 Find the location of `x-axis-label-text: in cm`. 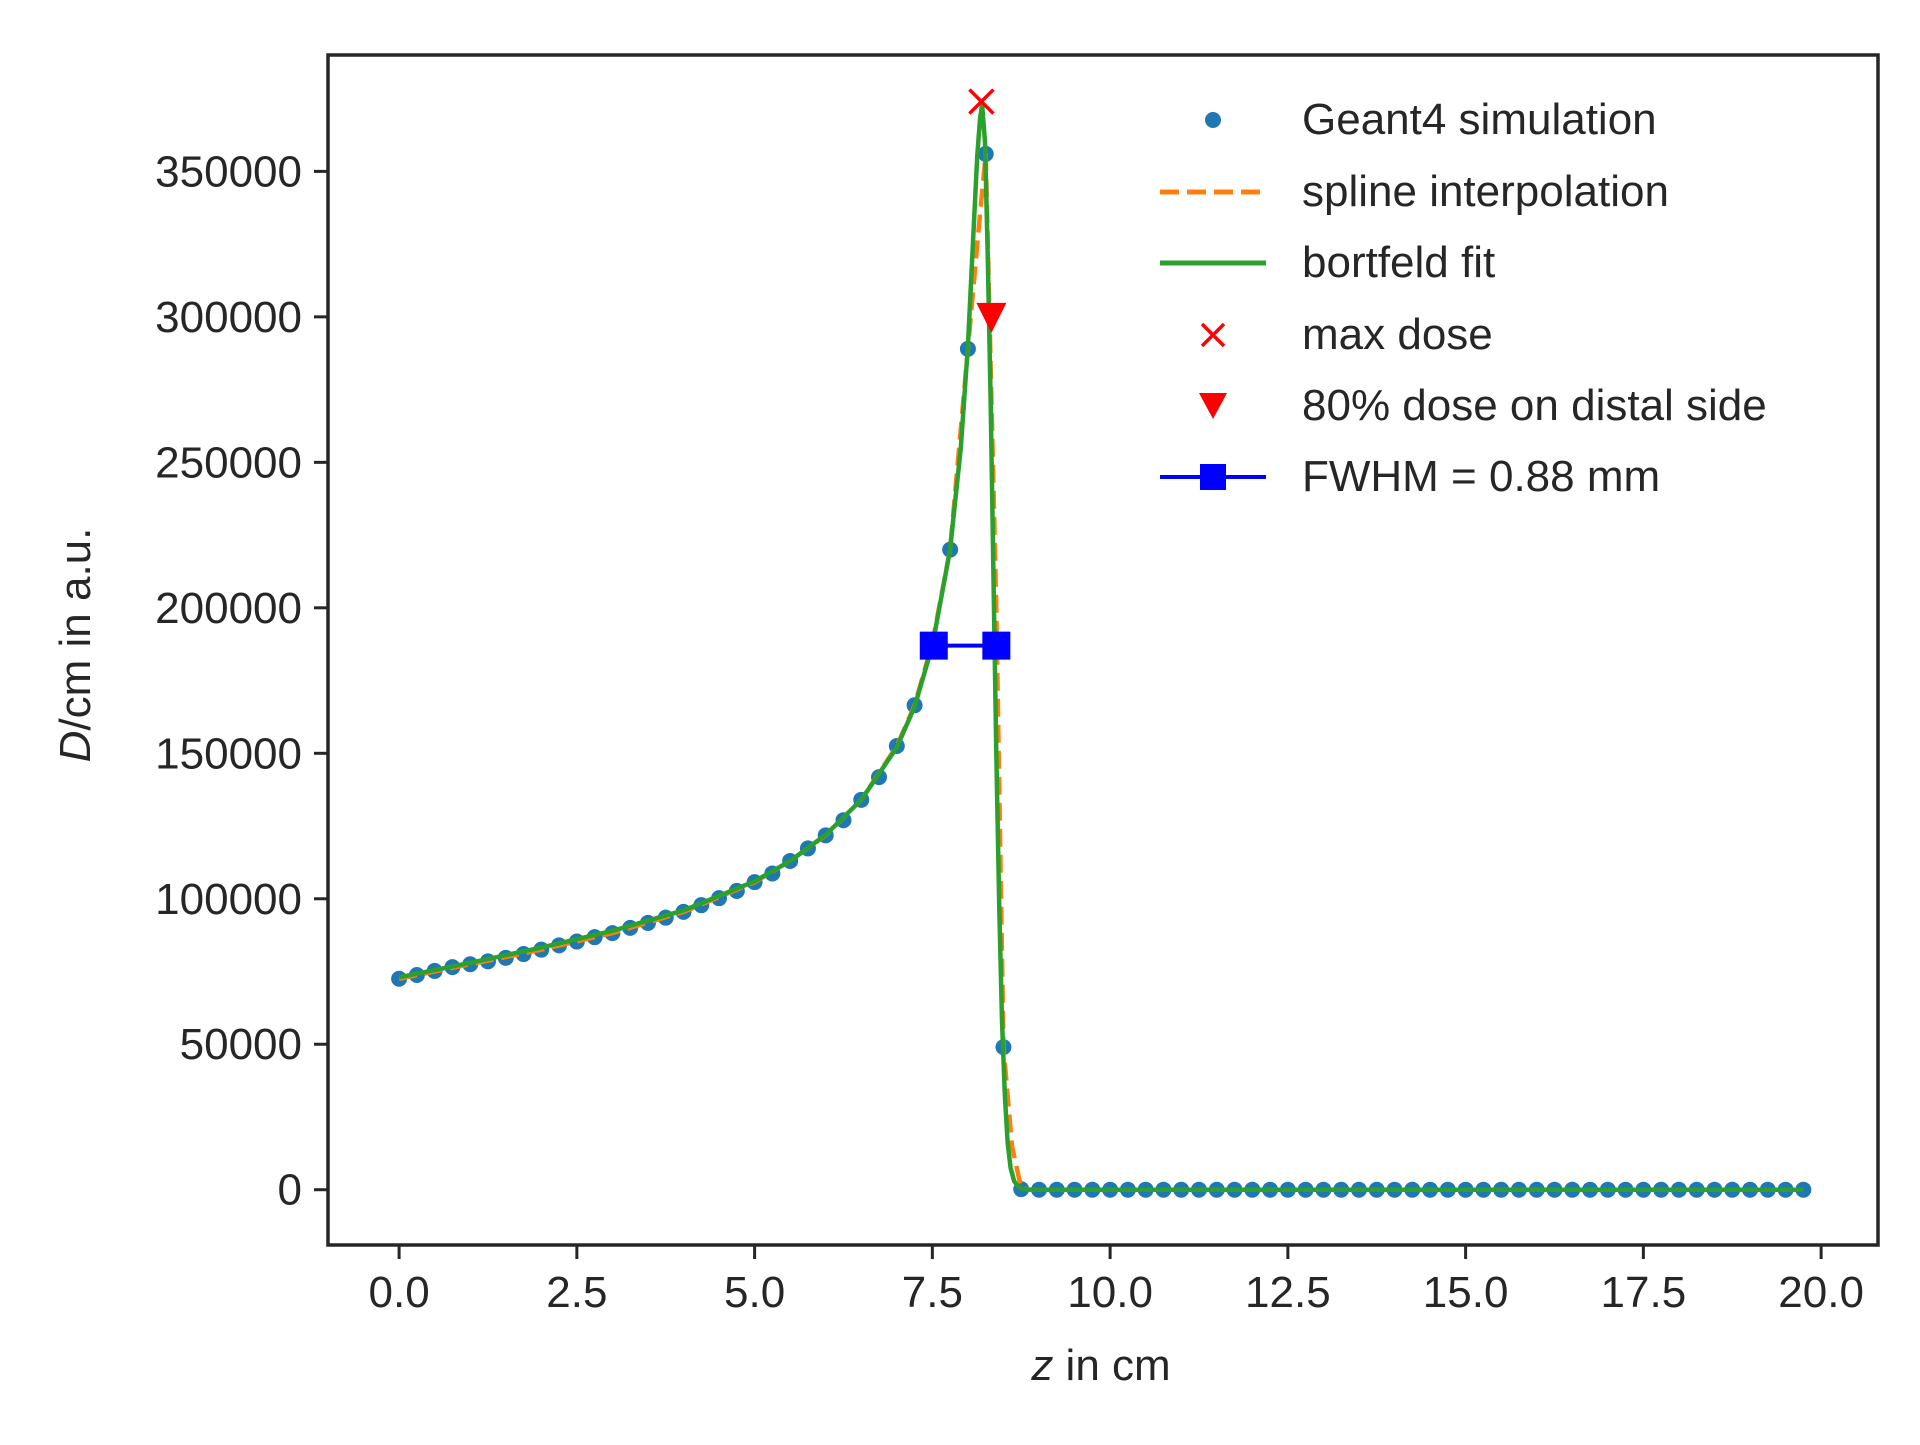

x-axis-label-text: in cm is located at coordinates (1111, 1365).